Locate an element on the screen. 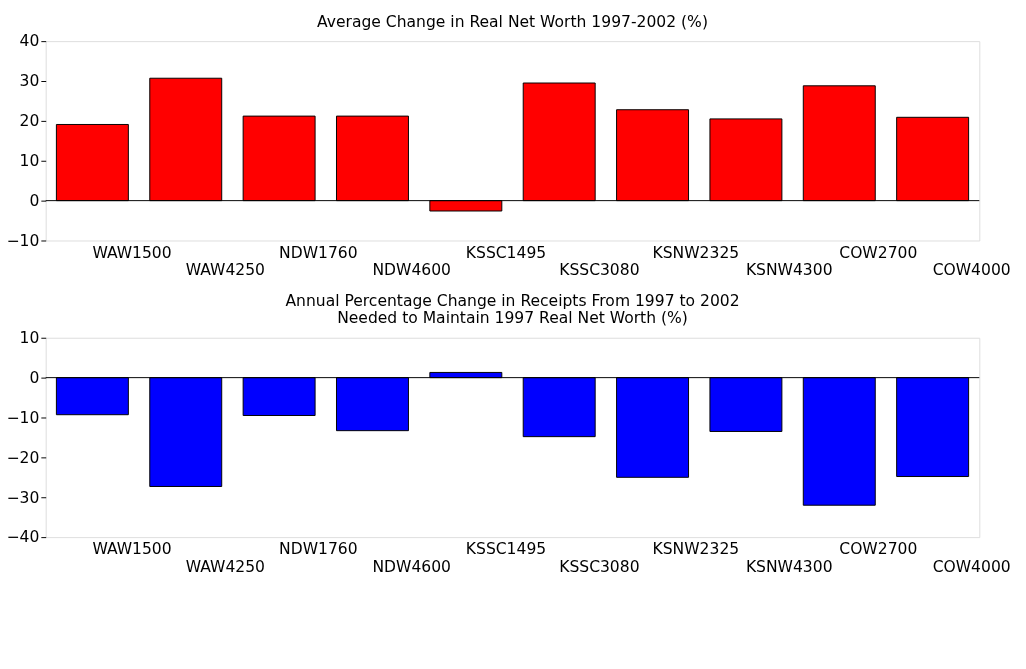  chart-title: Annual Percentage Change in Receipts From 1997 to 2002 Needed to Maintain 1997 Real Net Worth (%) is located at coordinates (512, 309).